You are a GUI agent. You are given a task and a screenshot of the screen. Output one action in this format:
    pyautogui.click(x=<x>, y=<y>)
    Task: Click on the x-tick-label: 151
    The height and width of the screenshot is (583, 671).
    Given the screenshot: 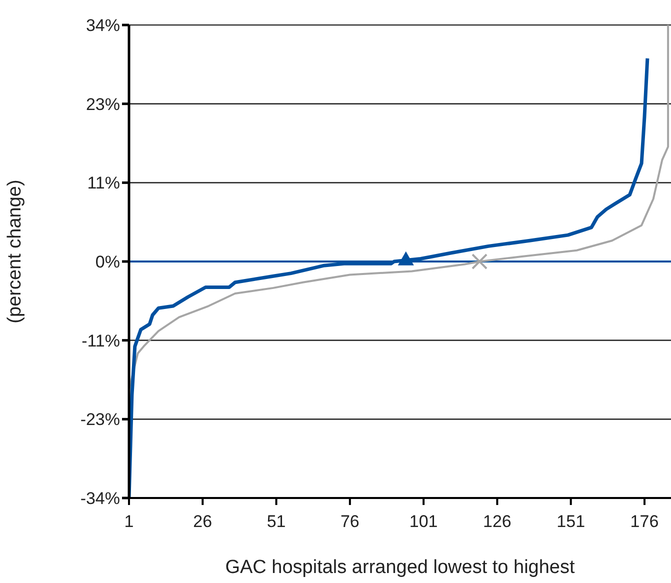 What is the action you would take?
    pyautogui.click(x=571, y=522)
    